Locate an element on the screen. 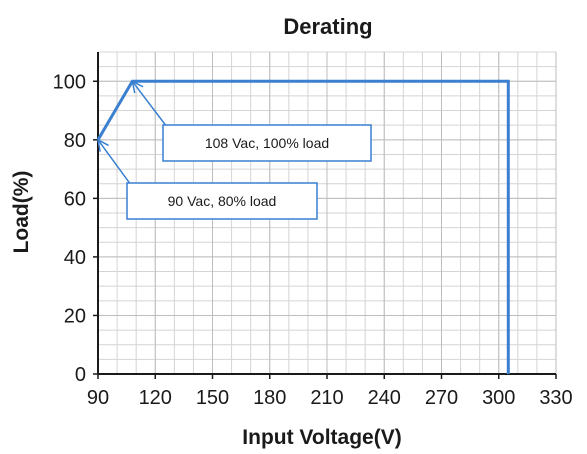  x-tick-label: 150 is located at coordinates (212, 398).